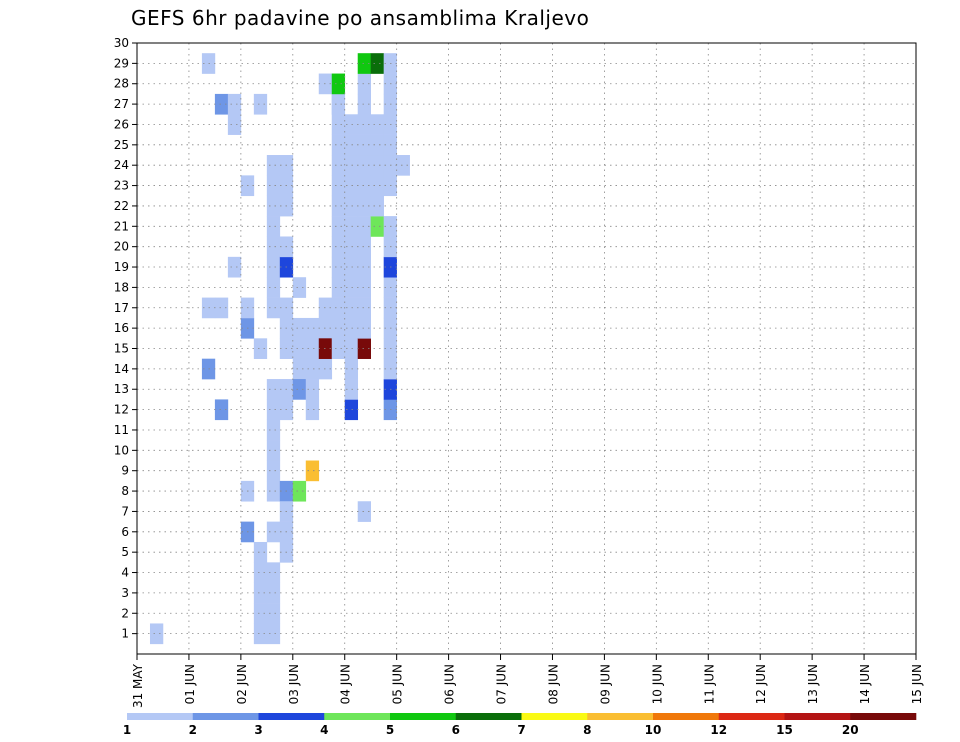 The image size is (960, 742). What do you see at coordinates (813, 684) in the screenshot?
I see `x-tick-label: 13 JUN` at bounding box center [813, 684].